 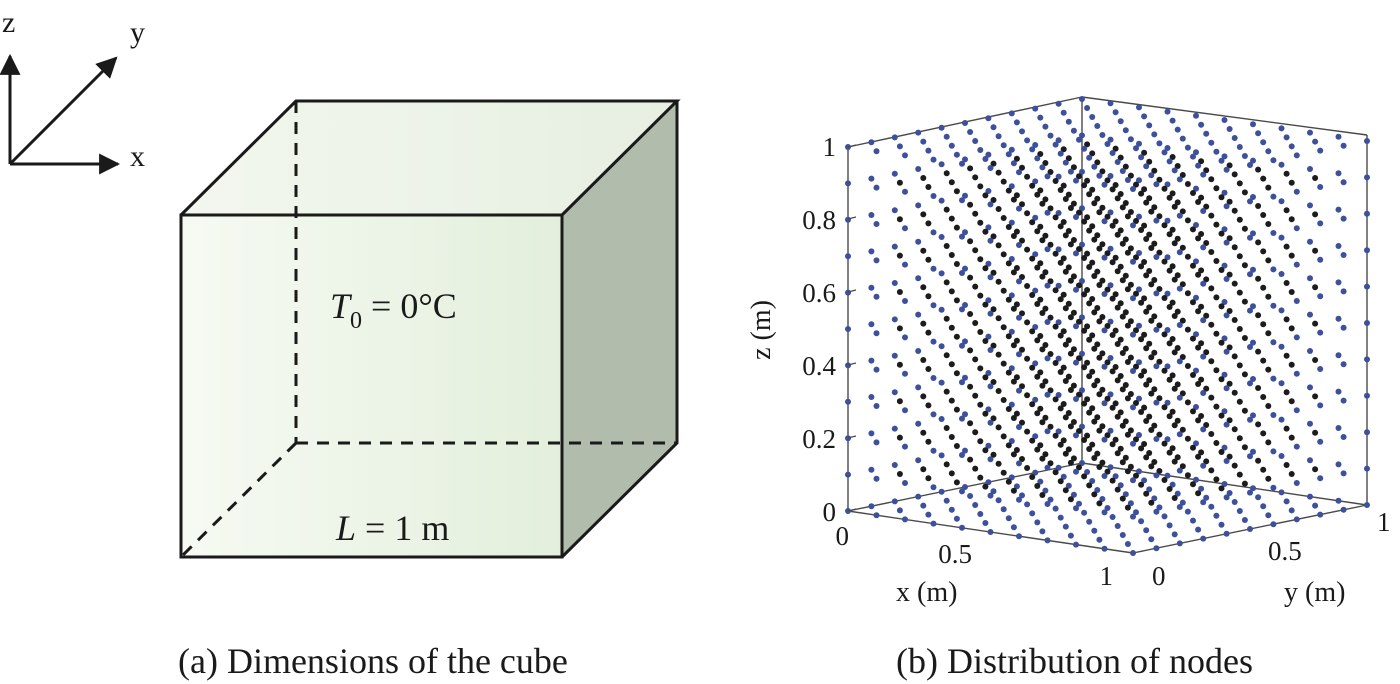 What do you see at coordinates (1271, 549) in the screenshot?
I see `y-ticks: 0 0.5 1` at bounding box center [1271, 549].